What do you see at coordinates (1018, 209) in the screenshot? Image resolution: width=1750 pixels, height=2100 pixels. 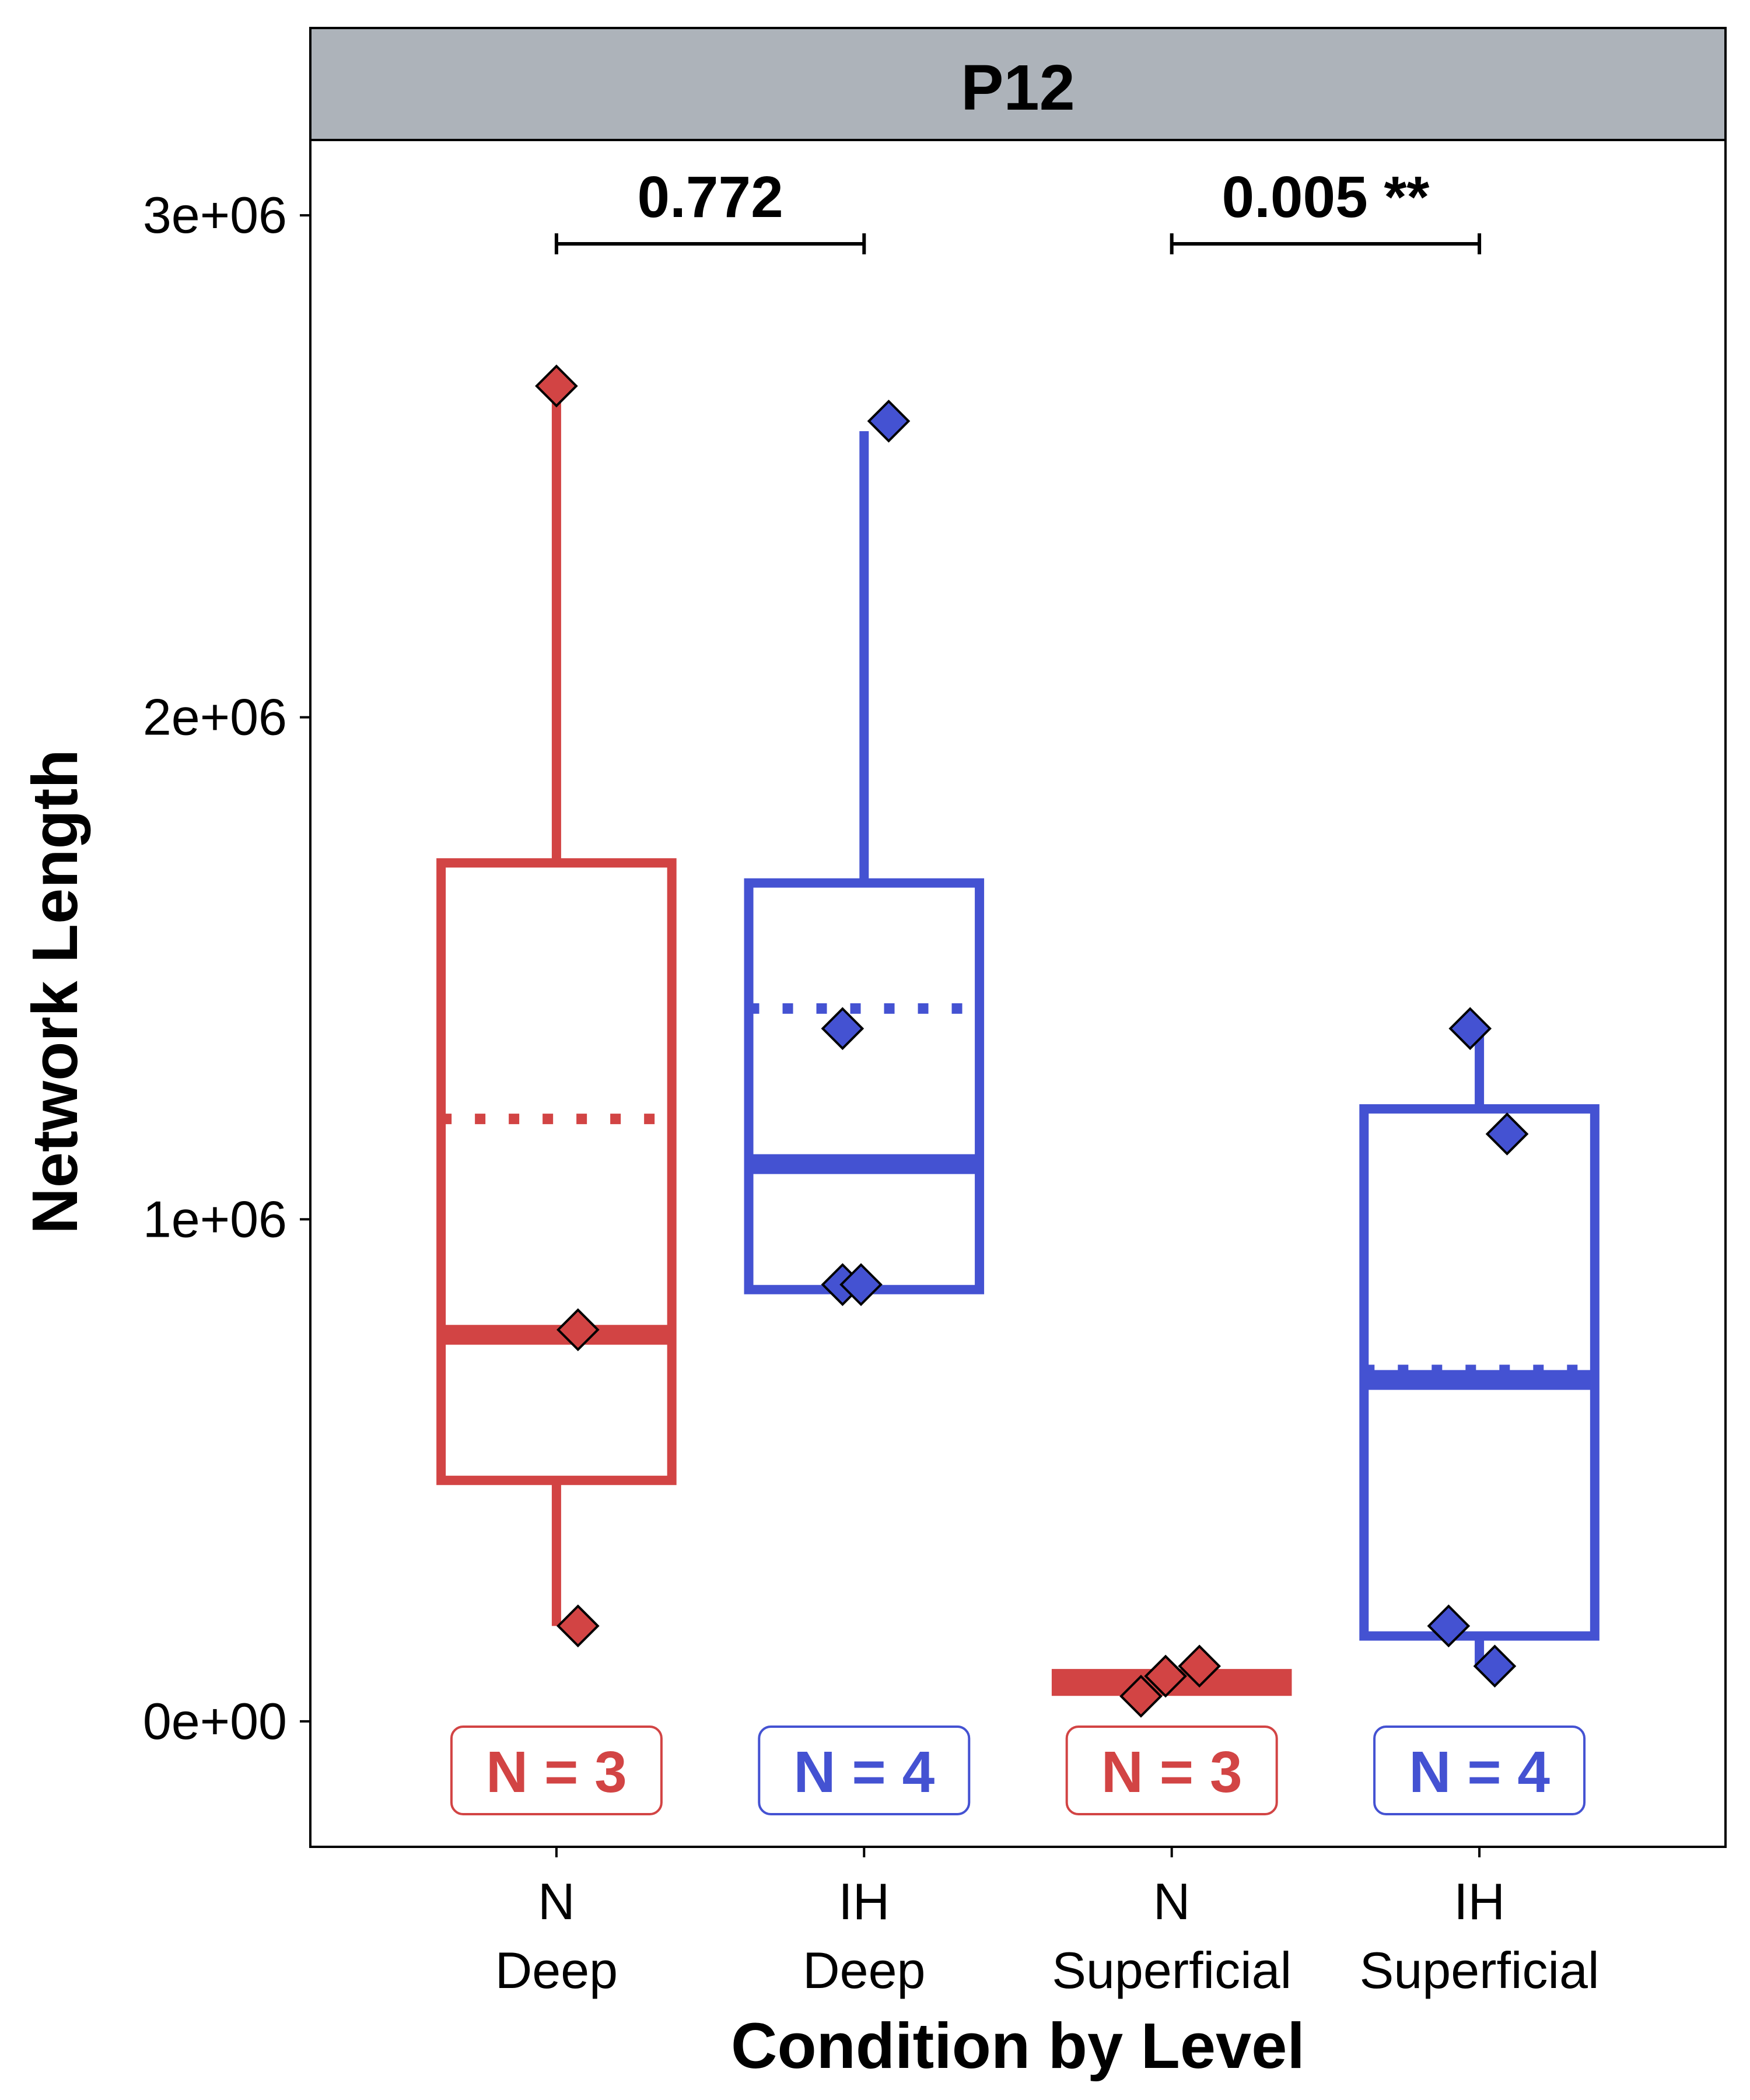 I see `comparisons-layer: 0.772 0.005 **` at bounding box center [1018, 209].